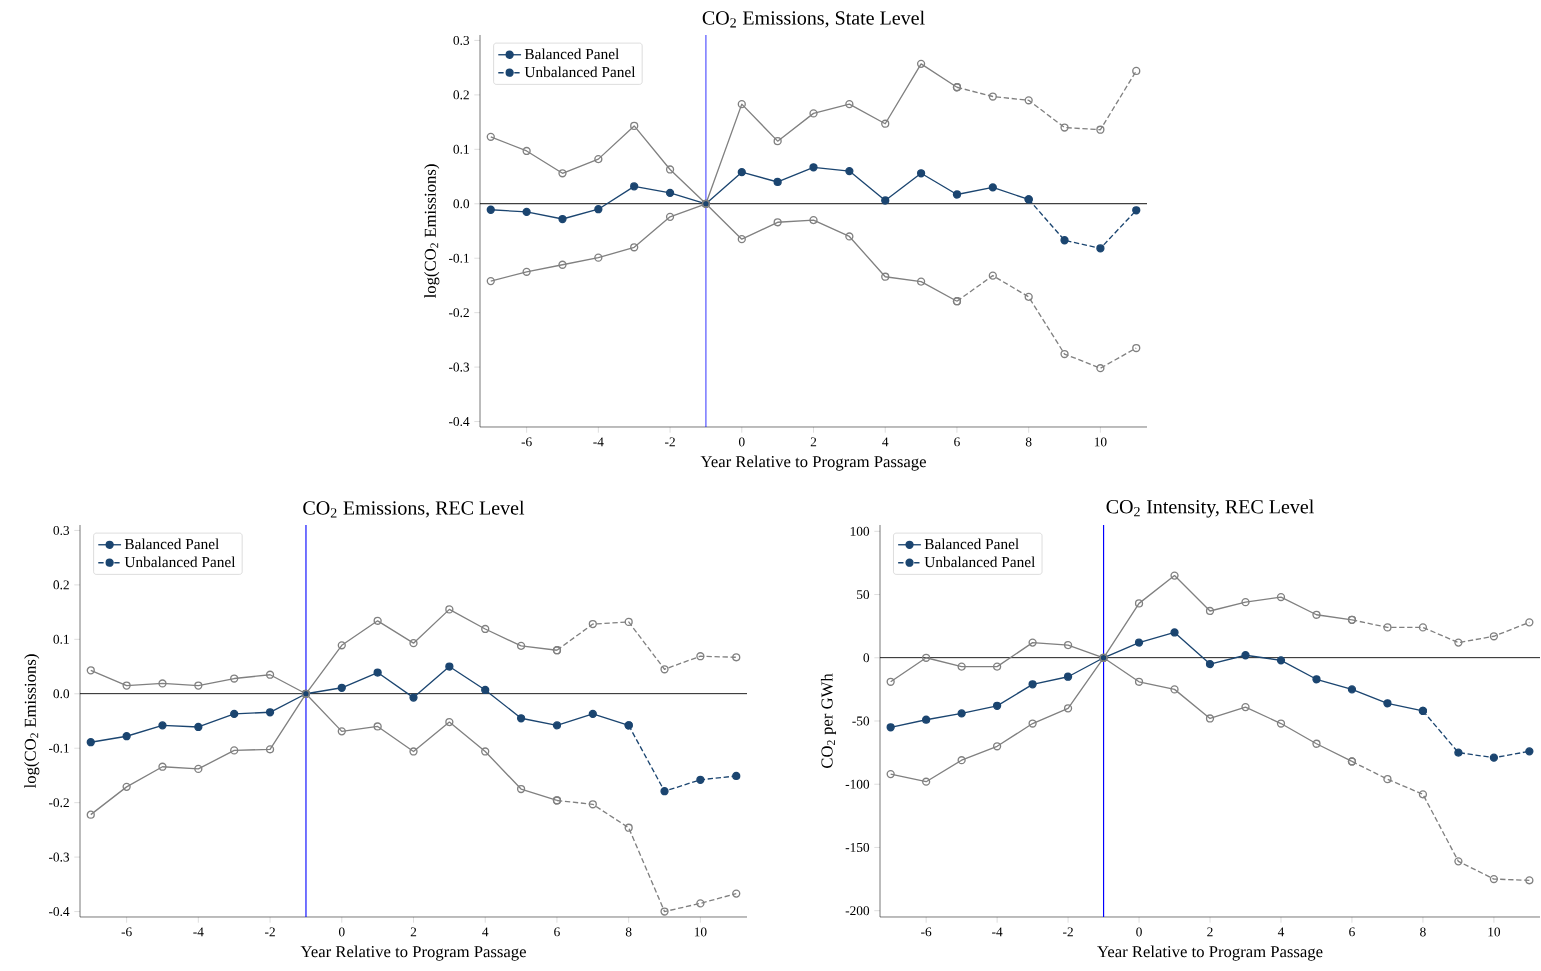  What do you see at coordinates (813, 19) in the screenshot?
I see `chart-title: CO$_{2}$ Emissions, State Level` at bounding box center [813, 19].